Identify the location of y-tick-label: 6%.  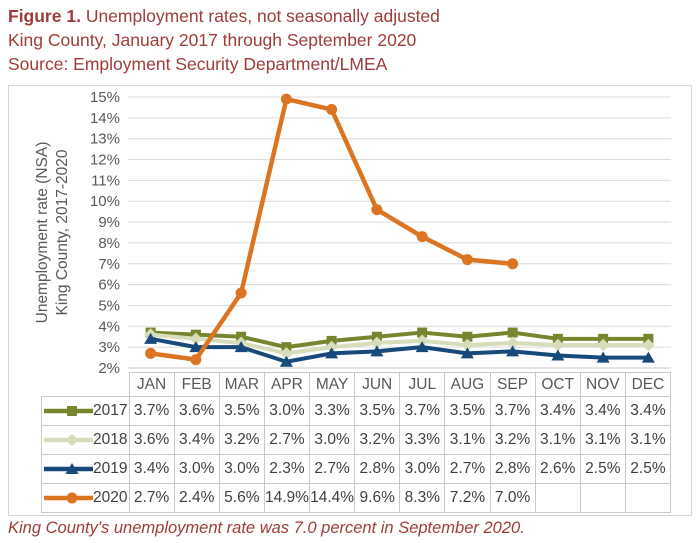
(109, 285).